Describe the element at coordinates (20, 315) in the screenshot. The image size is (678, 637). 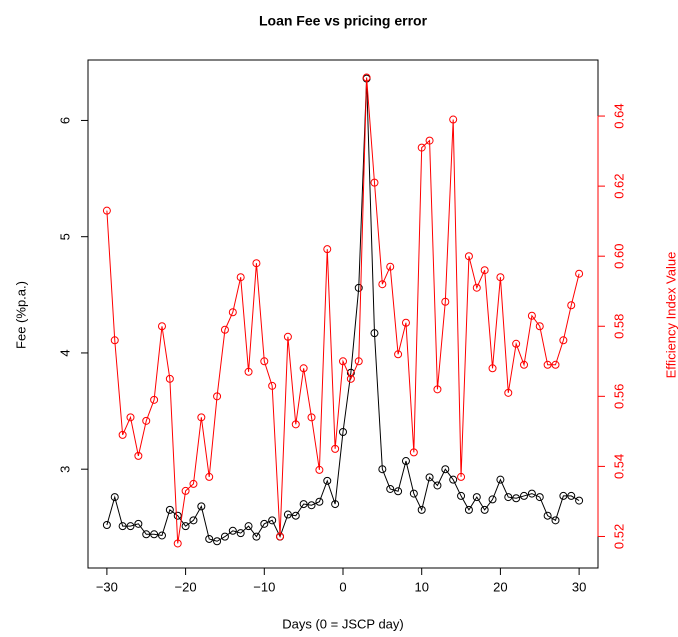
I see `y-axis-label: Fee (%p.a.)` at that location.